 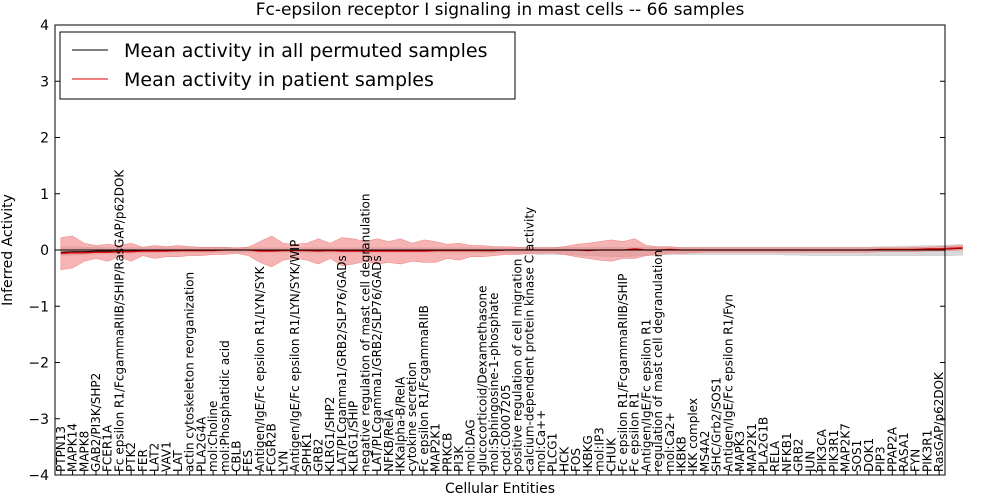 I want to click on x-tick-label: VAV1, so click(x=166, y=456).